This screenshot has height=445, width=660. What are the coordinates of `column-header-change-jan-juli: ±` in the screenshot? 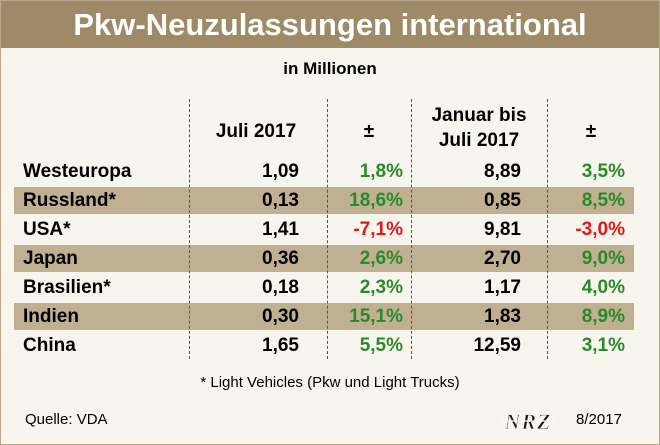 It's located at (591, 131).